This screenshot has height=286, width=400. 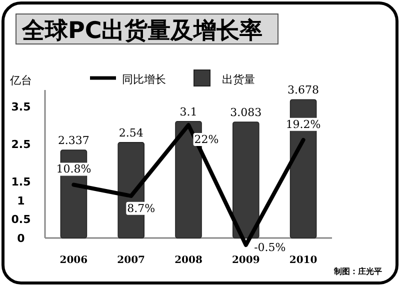 What do you see at coordinates (188, 260) in the screenshot?
I see `x-tick-label: 2008` at bounding box center [188, 260].